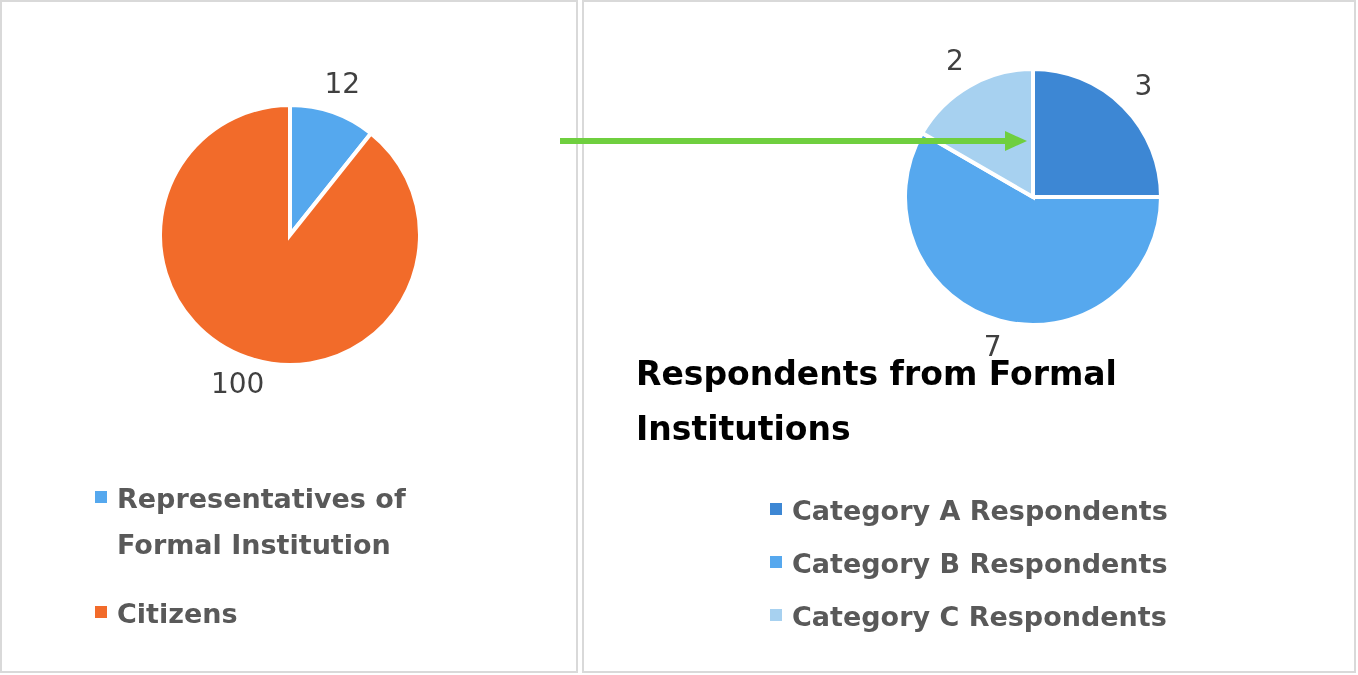  I want to click on legend-label: Citizens, so click(177, 613).